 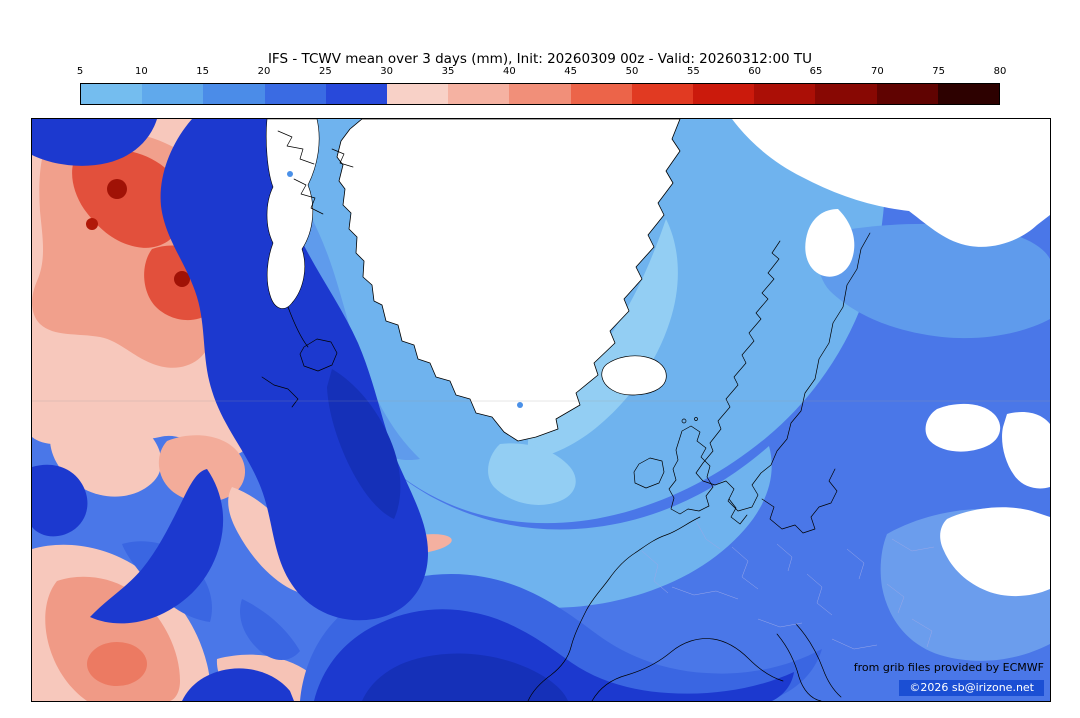 What do you see at coordinates (755, 71) in the screenshot?
I see `colorbar-tick-label: 60` at bounding box center [755, 71].